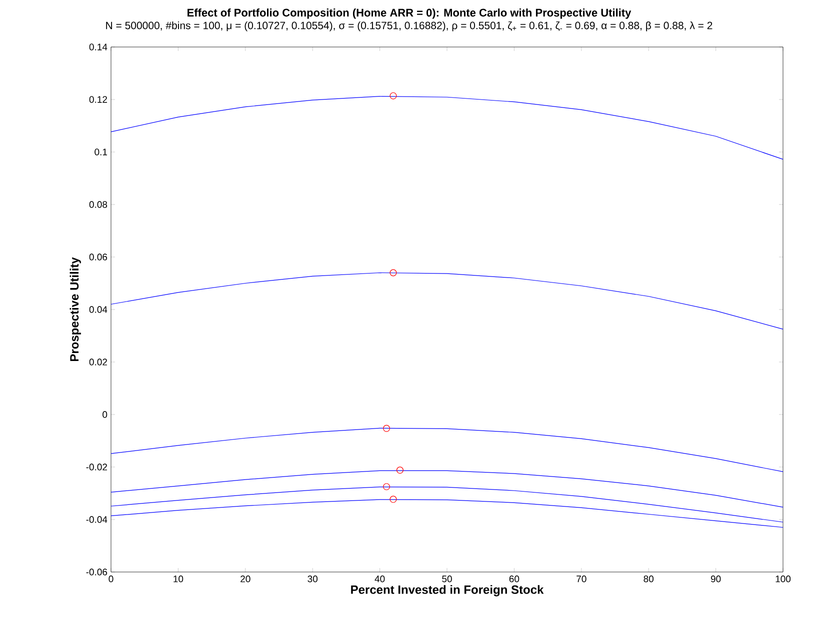 This screenshot has width=818, height=618. What do you see at coordinates (379, 579) in the screenshot?
I see `x-tick-label: 40` at bounding box center [379, 579].